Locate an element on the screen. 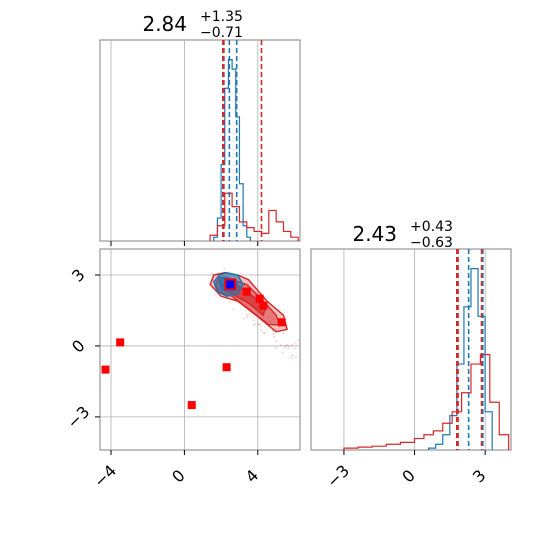 The height and width of the screenshot is (550, 550). histogram-y-series is located at coordinates (426, 358).